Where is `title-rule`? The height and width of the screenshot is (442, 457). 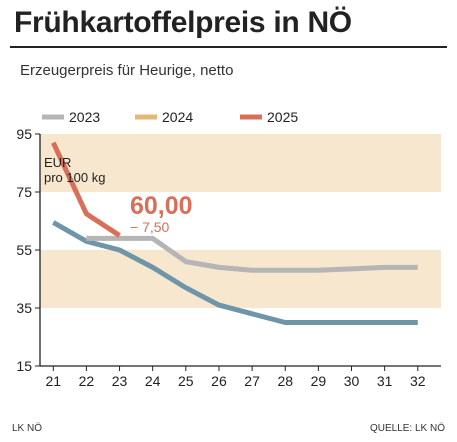
title-rule is located at coordinates (228, 47).